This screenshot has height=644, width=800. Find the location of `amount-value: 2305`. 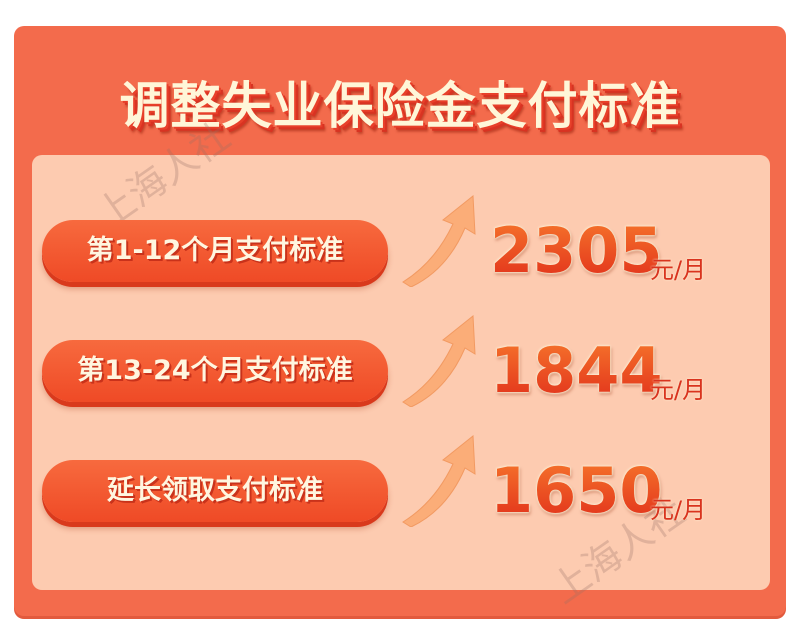

amount-value: 2305 is located at coordinates (576, 250).